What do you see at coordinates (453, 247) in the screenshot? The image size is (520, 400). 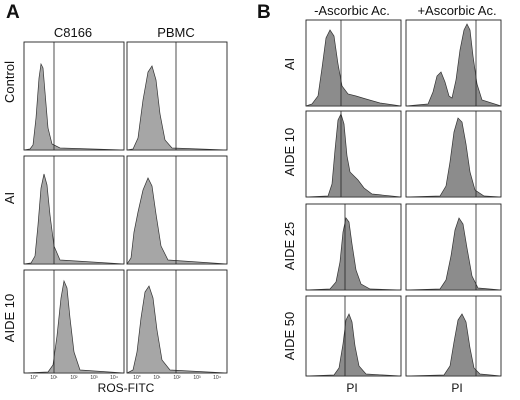 I see `histogram-b-aide25-plus` at bounding box center [453, 247].